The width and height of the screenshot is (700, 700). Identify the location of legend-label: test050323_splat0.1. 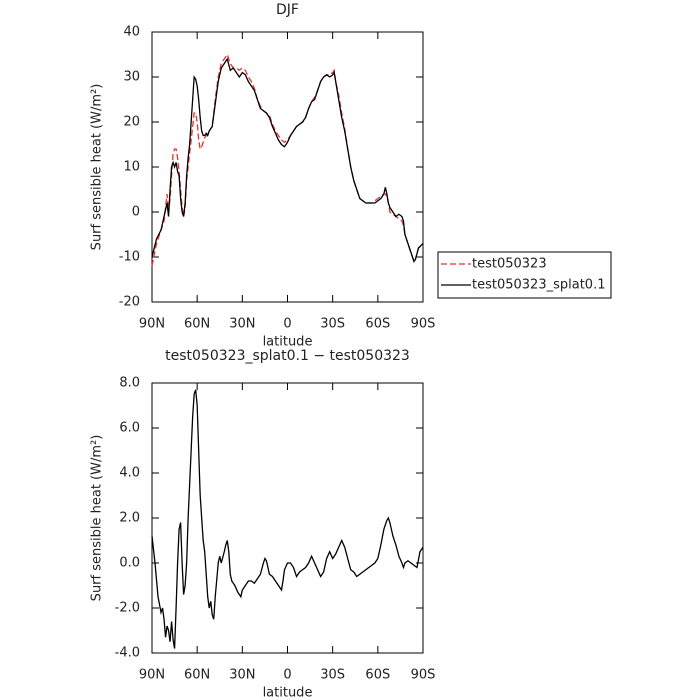
(538, 285).